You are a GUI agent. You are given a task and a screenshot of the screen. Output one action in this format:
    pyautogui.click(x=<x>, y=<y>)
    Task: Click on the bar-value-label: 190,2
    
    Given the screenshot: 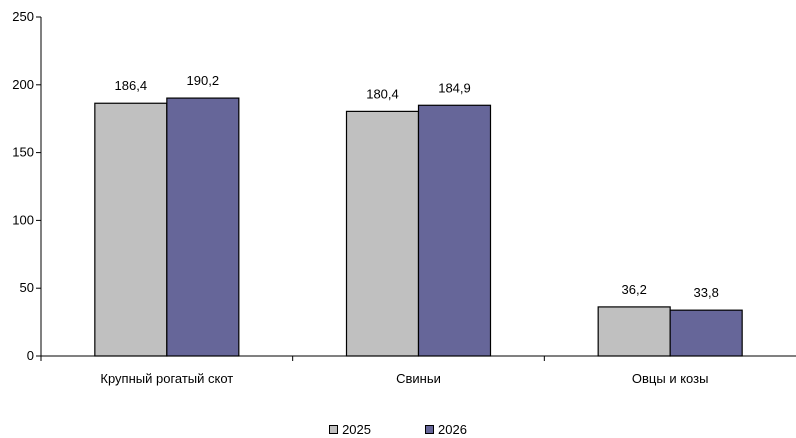 What is the action you would take?
    pyautogui.click(x=203, y=80)
    